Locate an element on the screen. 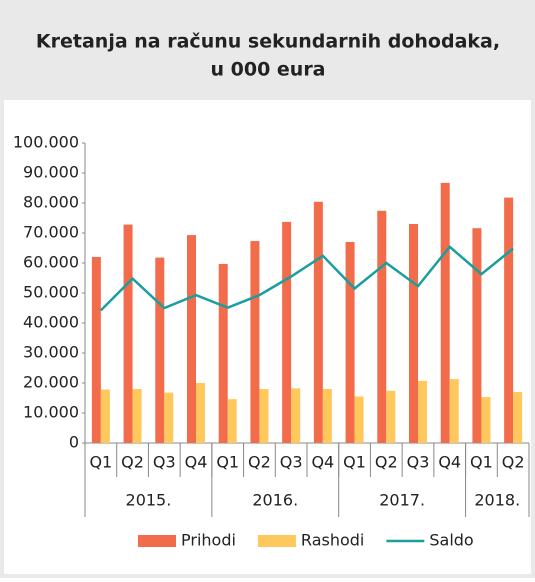 The image size is (535, 582). x-group-label: 2018. is located at coordinates (497, 500).